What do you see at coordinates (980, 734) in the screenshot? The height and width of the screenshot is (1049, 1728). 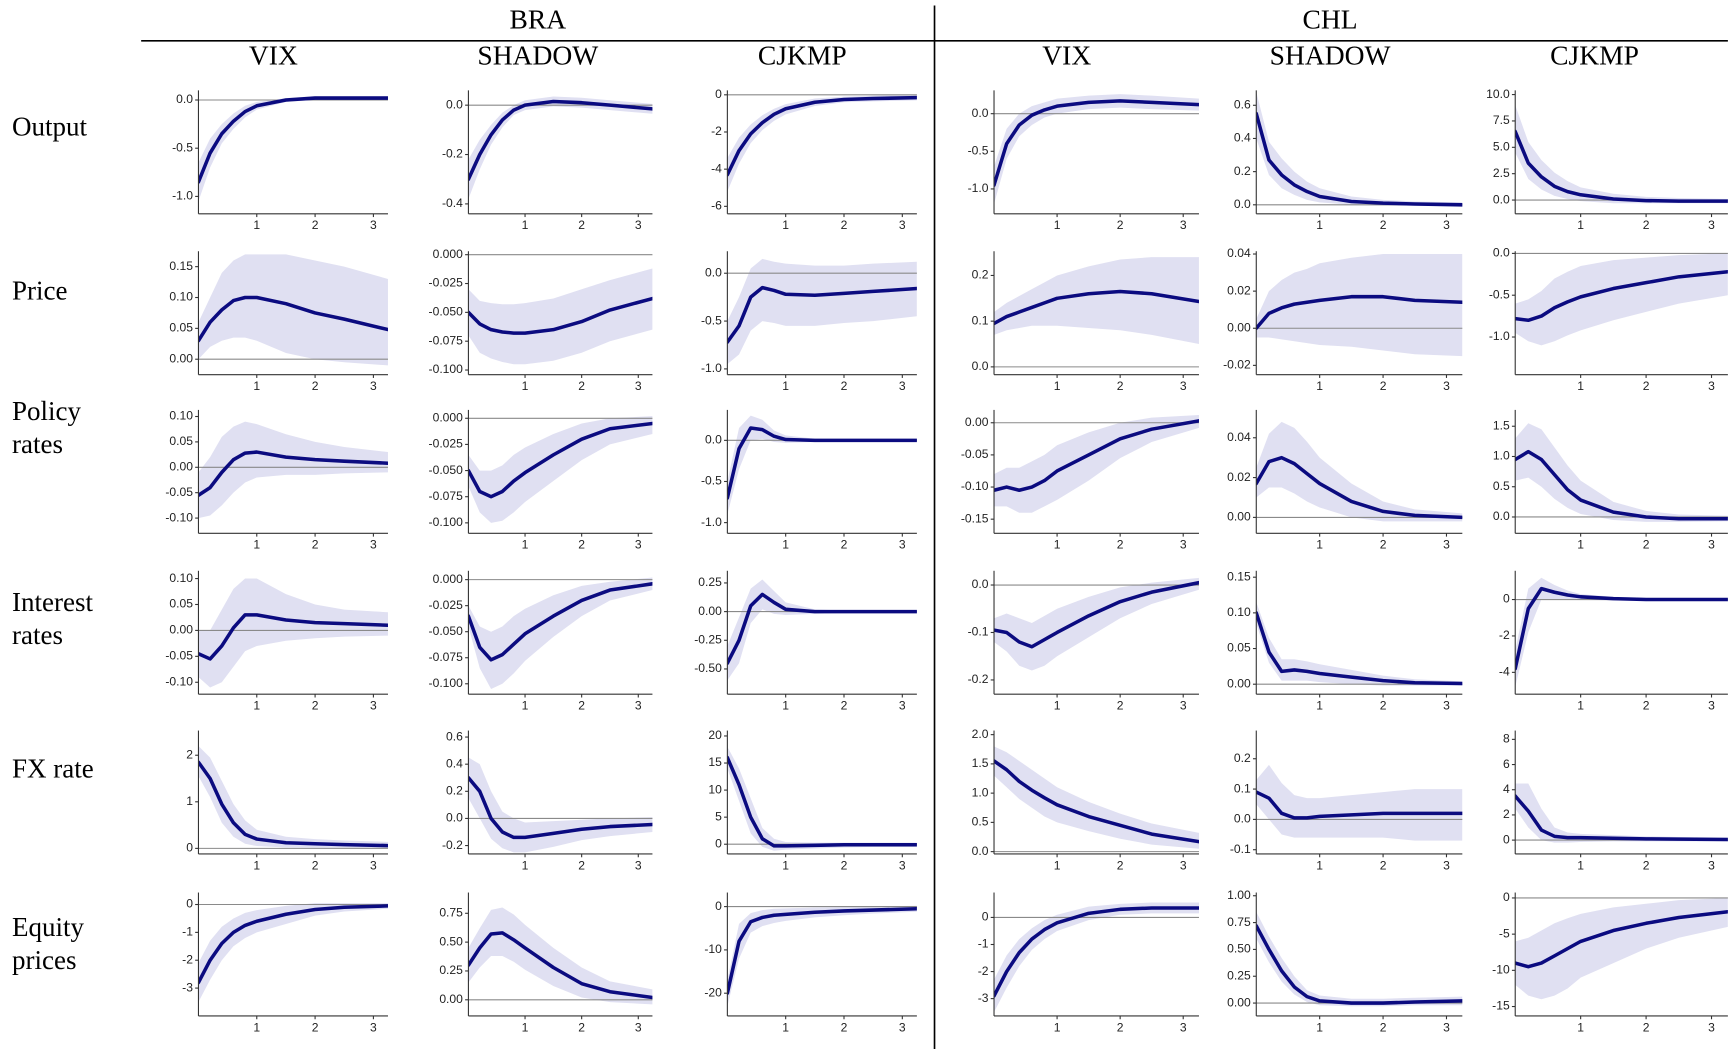 I see `y-tick-label: 2.0` at bounding box center [980, 734].